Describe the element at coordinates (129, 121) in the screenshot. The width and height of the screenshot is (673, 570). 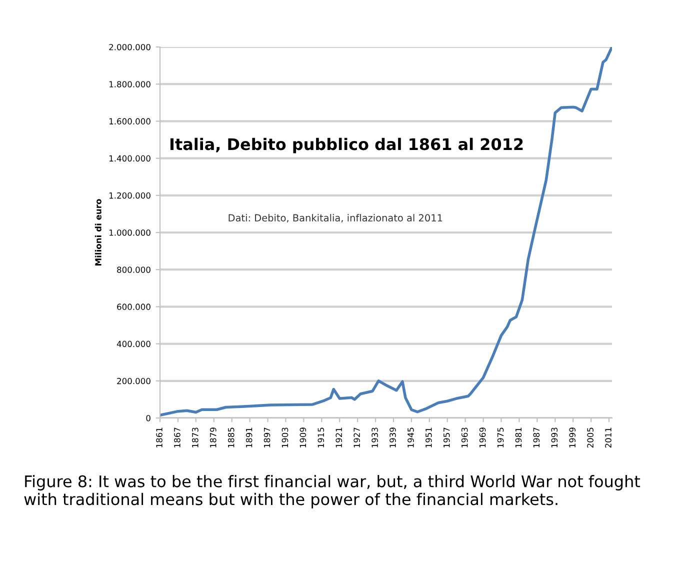
I see `y-tick-label: 1.600.000` at that location.